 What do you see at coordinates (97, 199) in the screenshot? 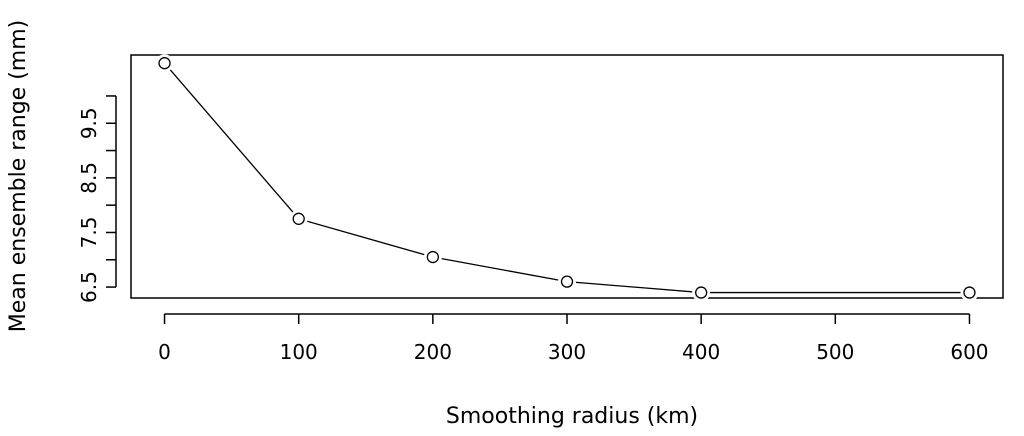
I see `y-axis: 6.5 7.5 8.5 9.5` at bounding box center [97, 199].